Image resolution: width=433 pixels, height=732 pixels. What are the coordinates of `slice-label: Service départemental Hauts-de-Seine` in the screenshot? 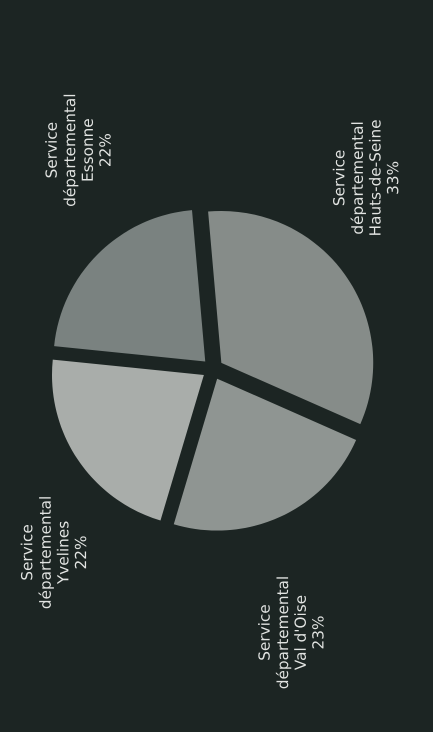 It's located at (356, 177).